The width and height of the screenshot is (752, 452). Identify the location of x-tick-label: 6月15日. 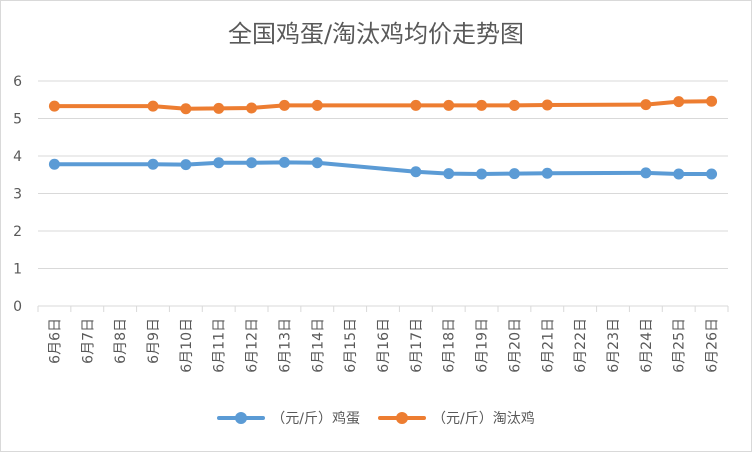
(351, 345).